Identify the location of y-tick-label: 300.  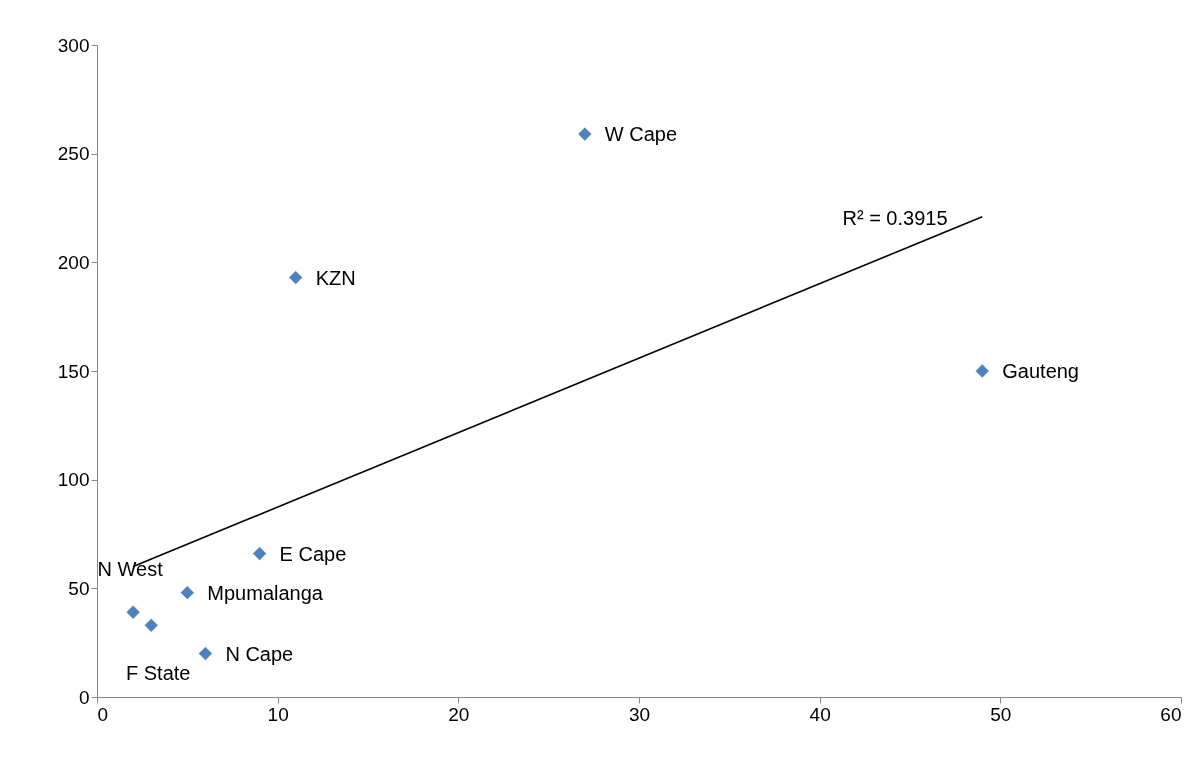
(73, 45).